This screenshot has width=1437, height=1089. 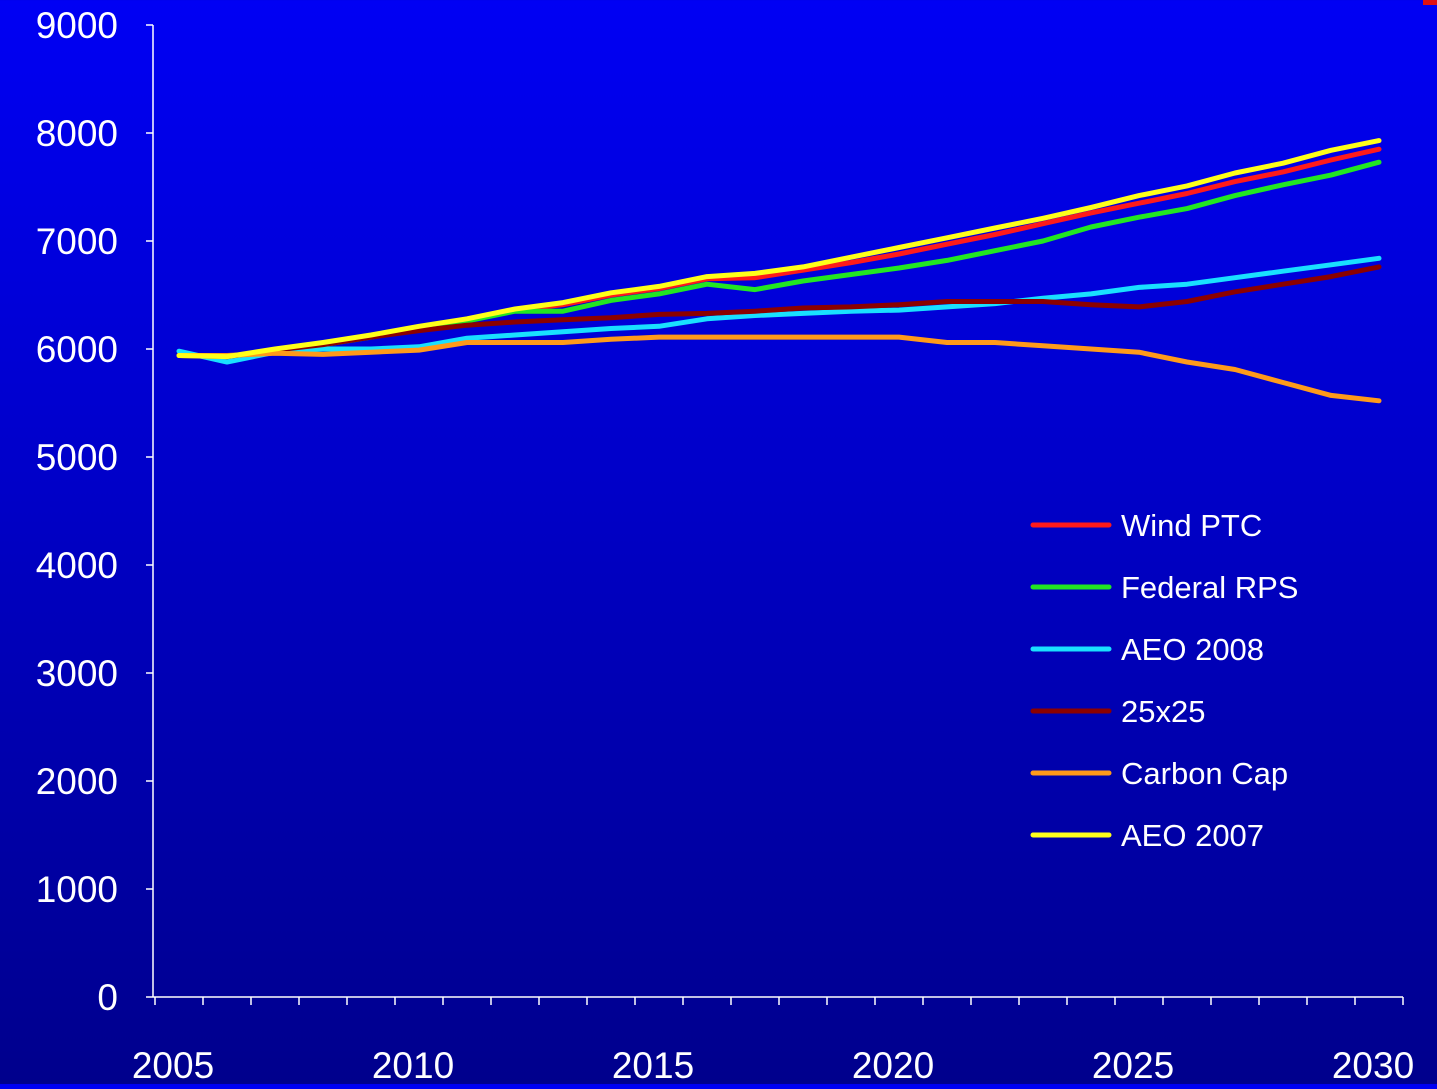 What do you see at coordinates (1192, 649) in the screenshot?
I see `legend-label: AEO 2008` at bounding box center [1192, 649].